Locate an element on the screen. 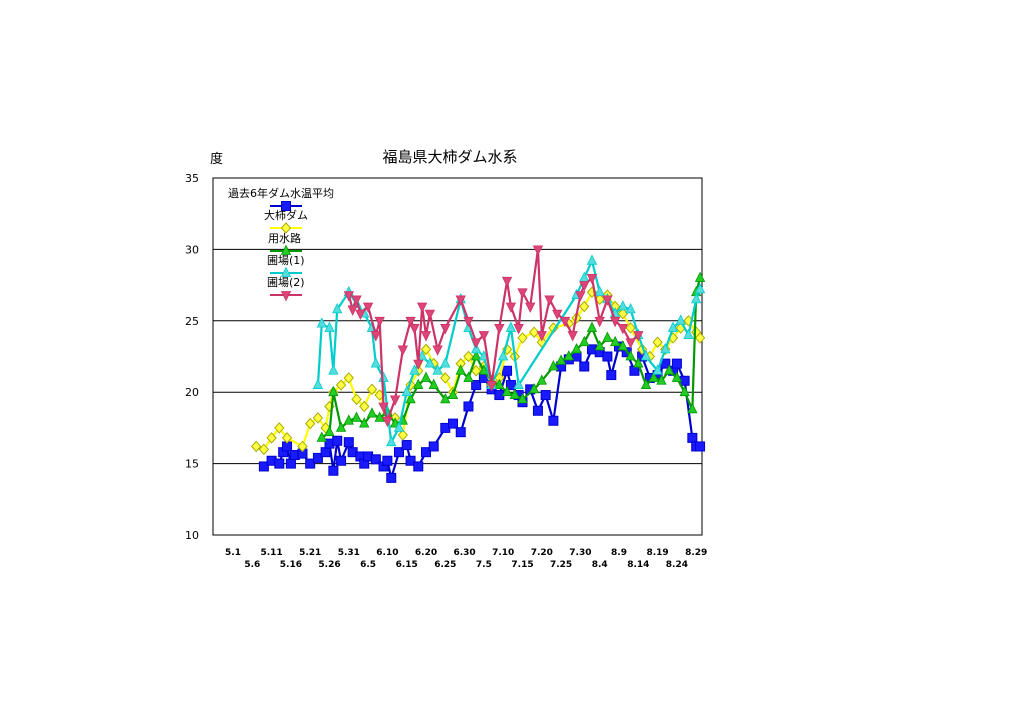 The width and height of the screenshot is (1024, 724). y-tick-label: 15 is located at coordinates (192, 464).